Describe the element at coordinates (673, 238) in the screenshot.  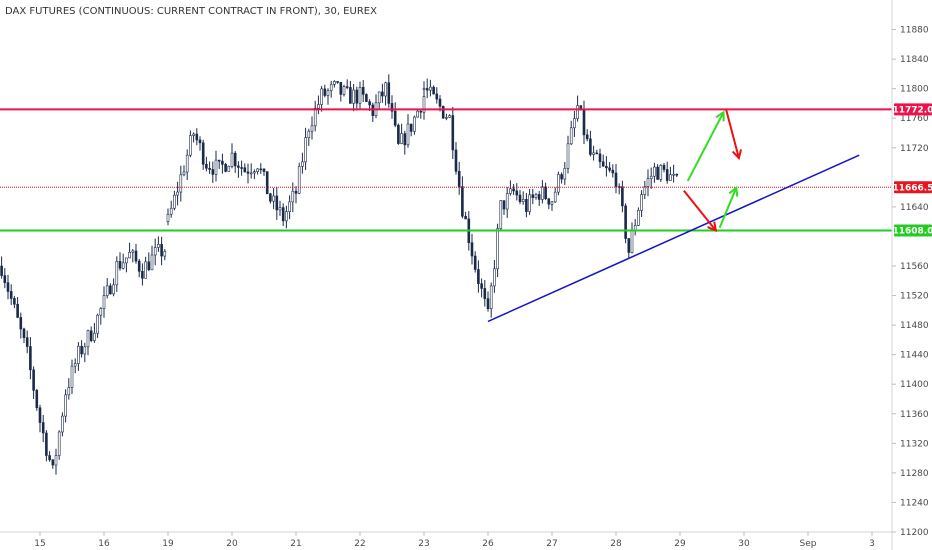
I see `trendline` at that location.